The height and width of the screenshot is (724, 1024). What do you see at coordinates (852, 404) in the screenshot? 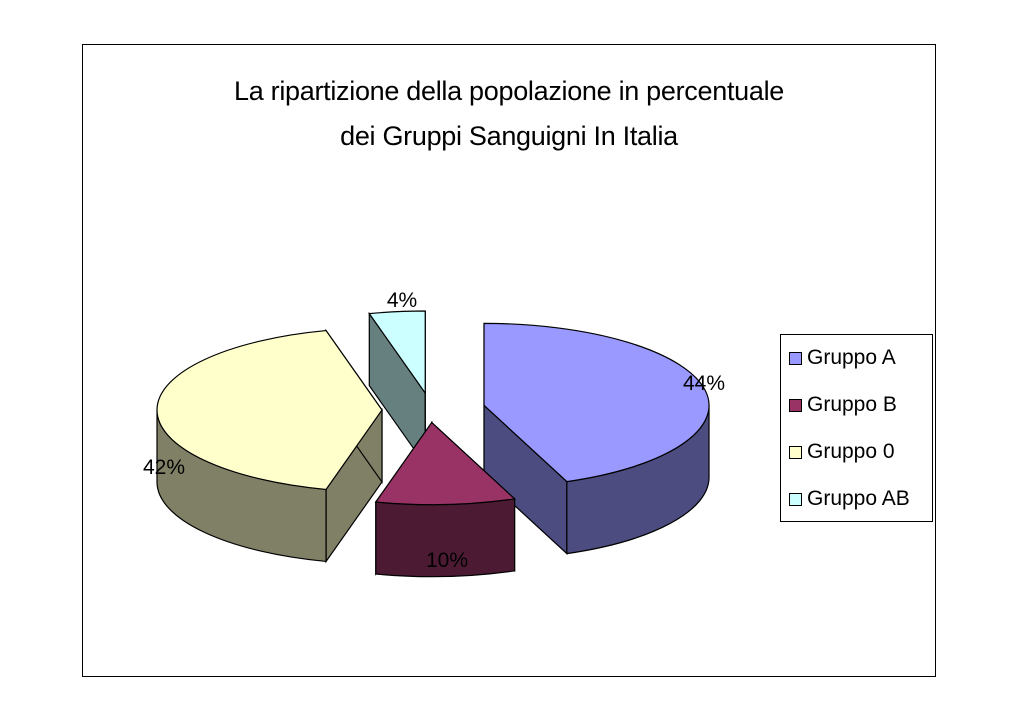
I see `legend-label-gruppo-b: Gruppo B` at bounding box center [852, 404].